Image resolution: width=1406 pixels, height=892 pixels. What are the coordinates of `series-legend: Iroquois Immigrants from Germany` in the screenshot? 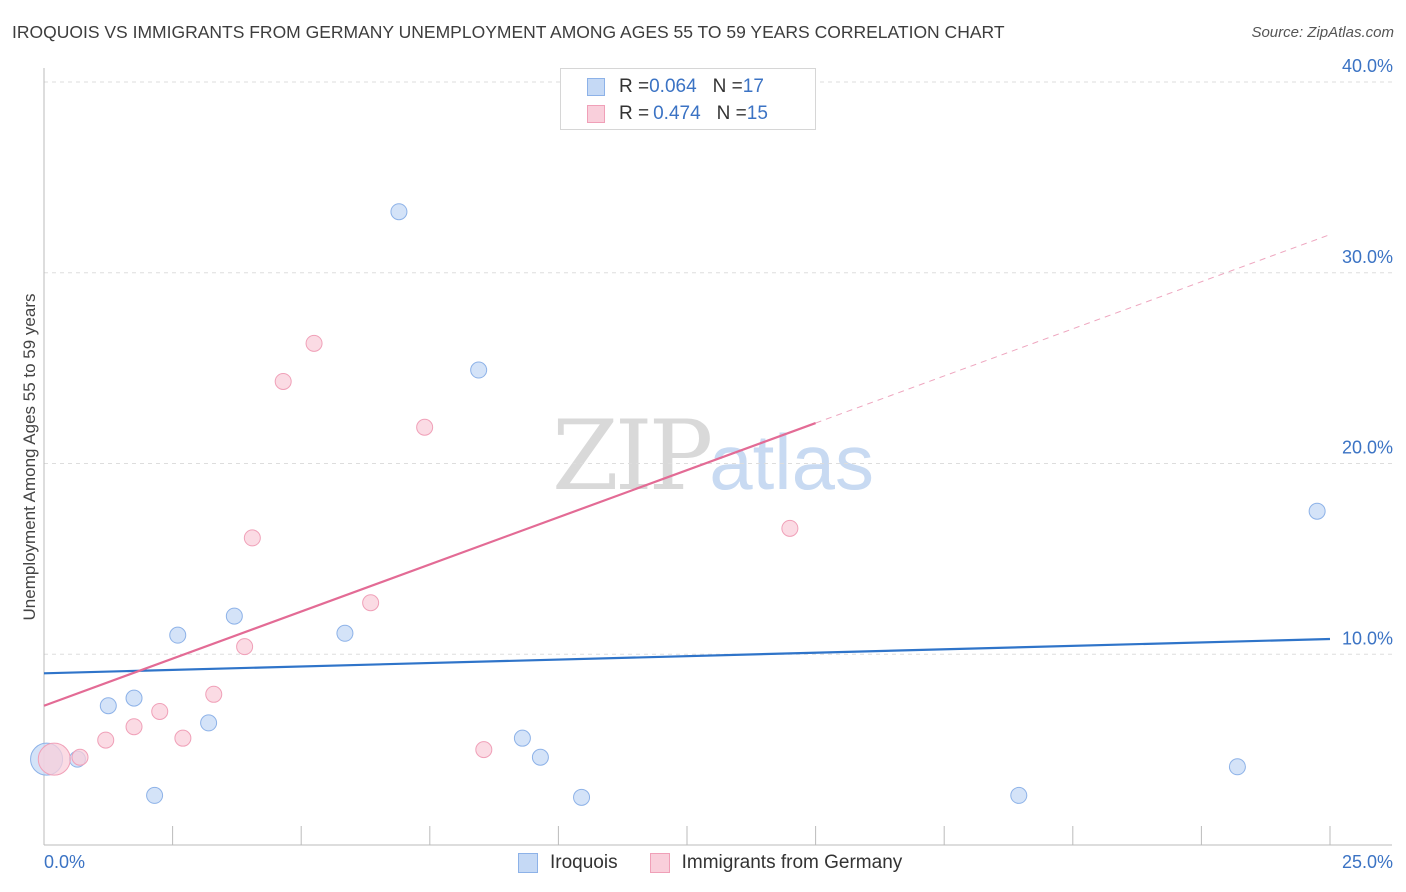 It's located at (726, 863).